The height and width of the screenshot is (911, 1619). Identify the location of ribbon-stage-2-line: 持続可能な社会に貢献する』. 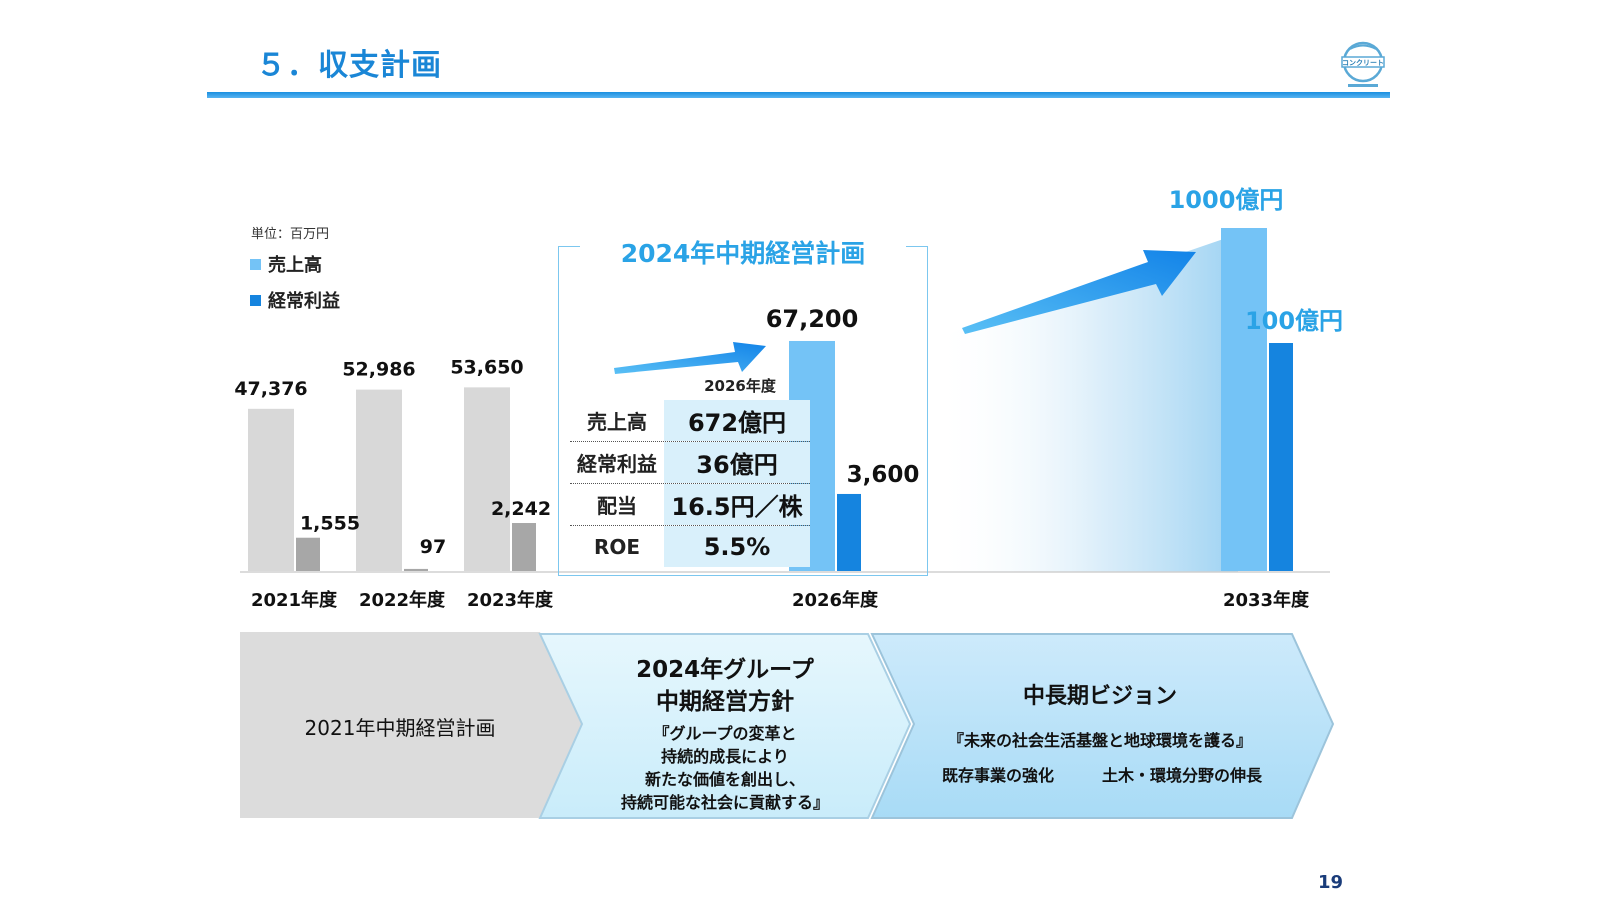
(724, 802).